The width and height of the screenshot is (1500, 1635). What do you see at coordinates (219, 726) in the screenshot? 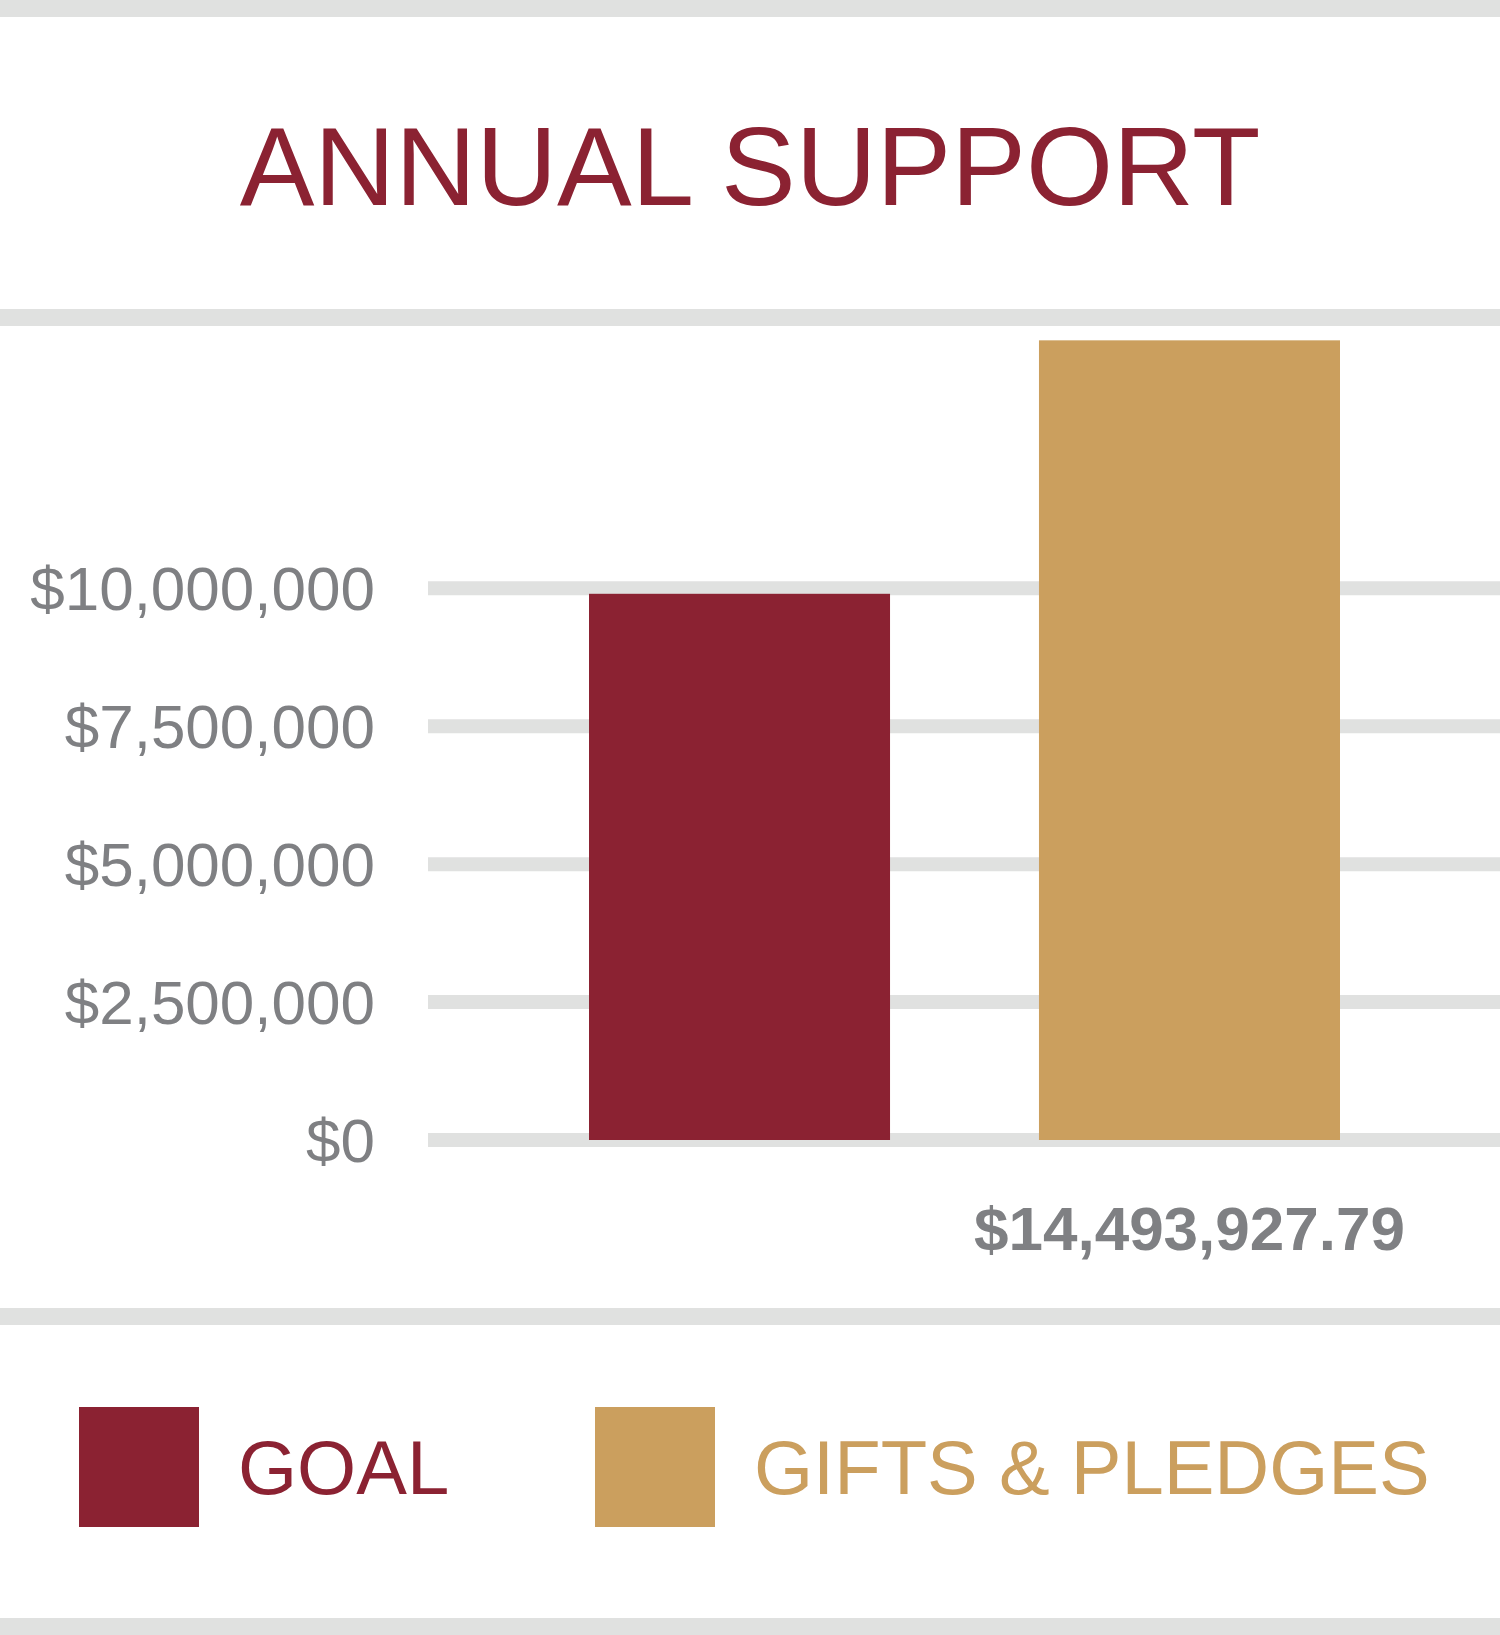
I see `y-tick-label: $7,500,000` at bounding box center [219, 726].